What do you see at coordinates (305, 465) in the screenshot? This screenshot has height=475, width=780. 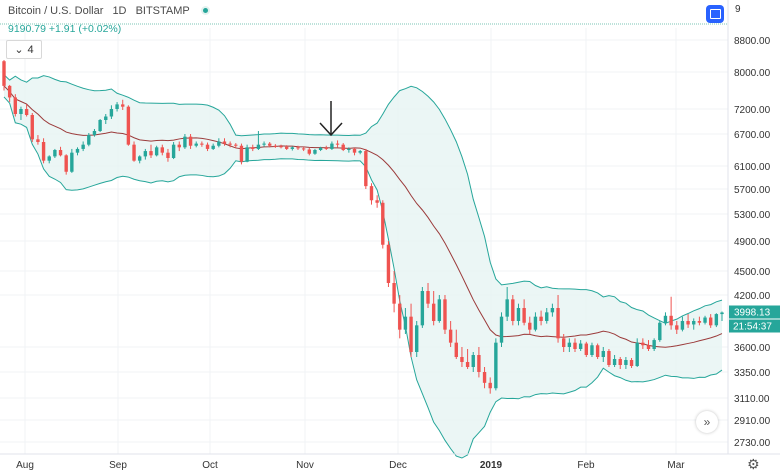 I see `time-tick-label: Nov` at bounding box center [305, 465].